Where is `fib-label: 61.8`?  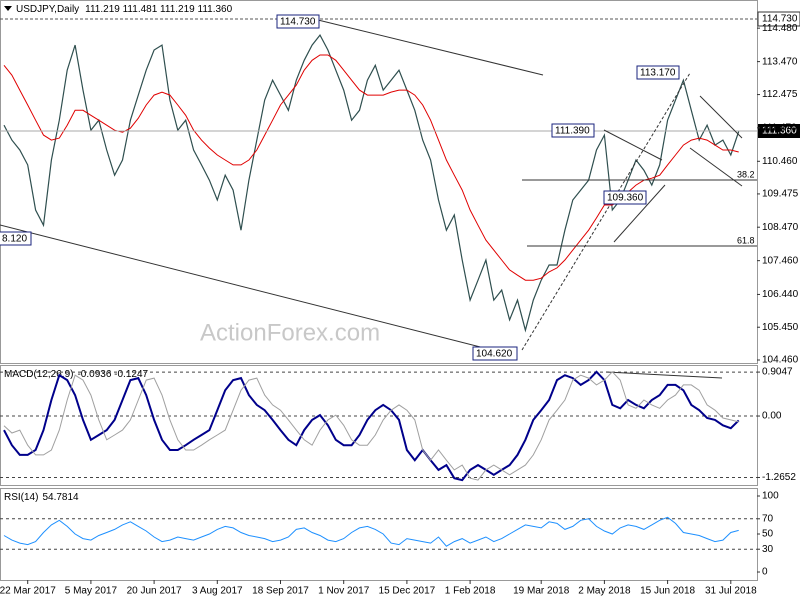 fib-label: 61.8 is located at coordinates (746, 240).